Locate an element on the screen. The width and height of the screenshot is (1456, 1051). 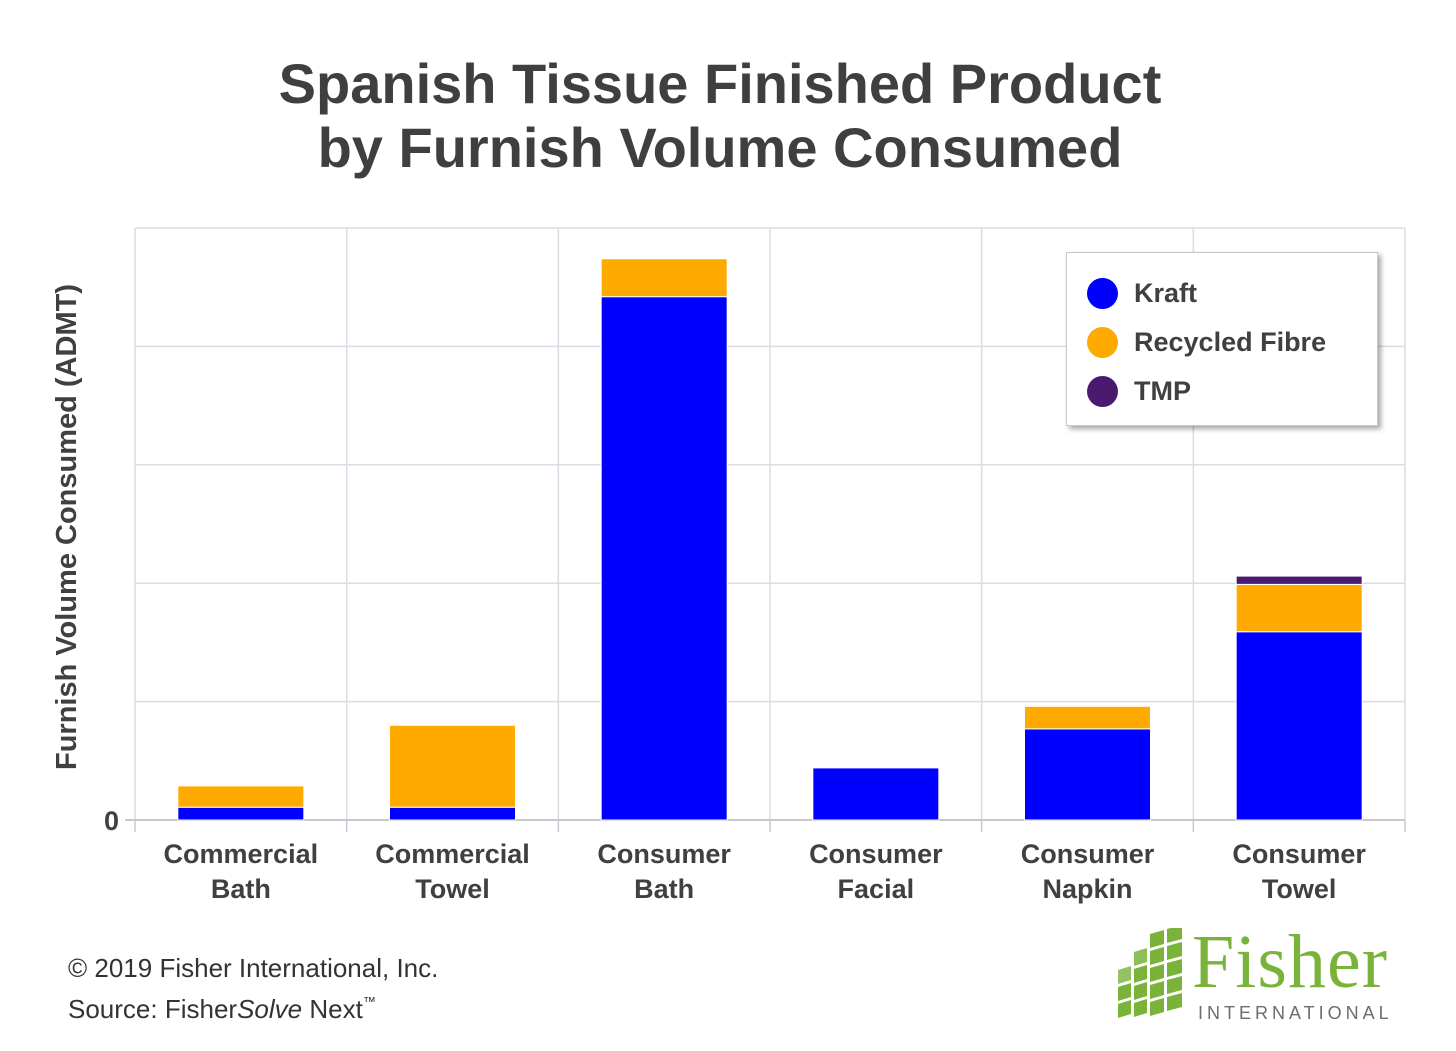
chart-title-line-1: Spanish Tissue Finished Product is located at coordinates (720, 83).